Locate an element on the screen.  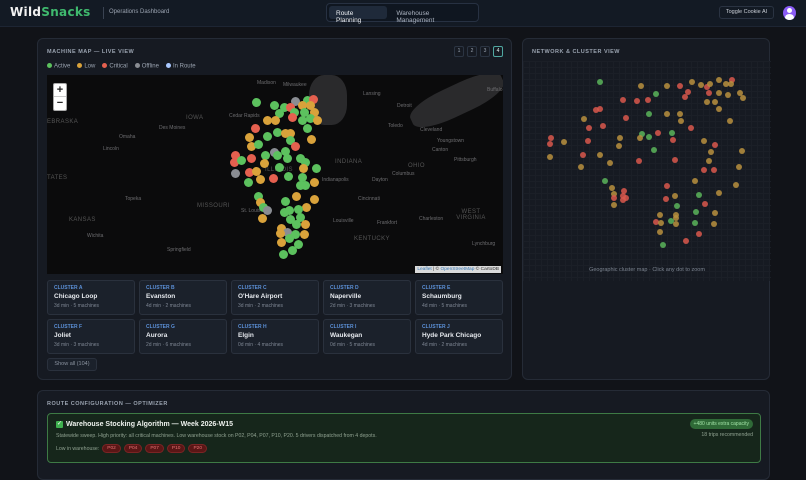
cluster-card: CLUSTER D Naperville 2d min · 3 machines is located at coordinates (367, 297).